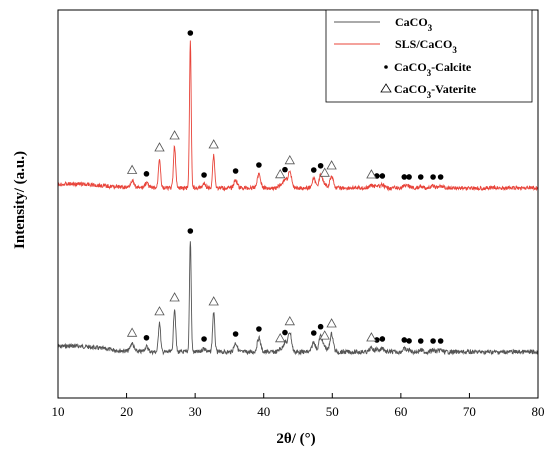 The image size is (550, 452). I want to click on legend-calcite-marker, so click(386, 67).